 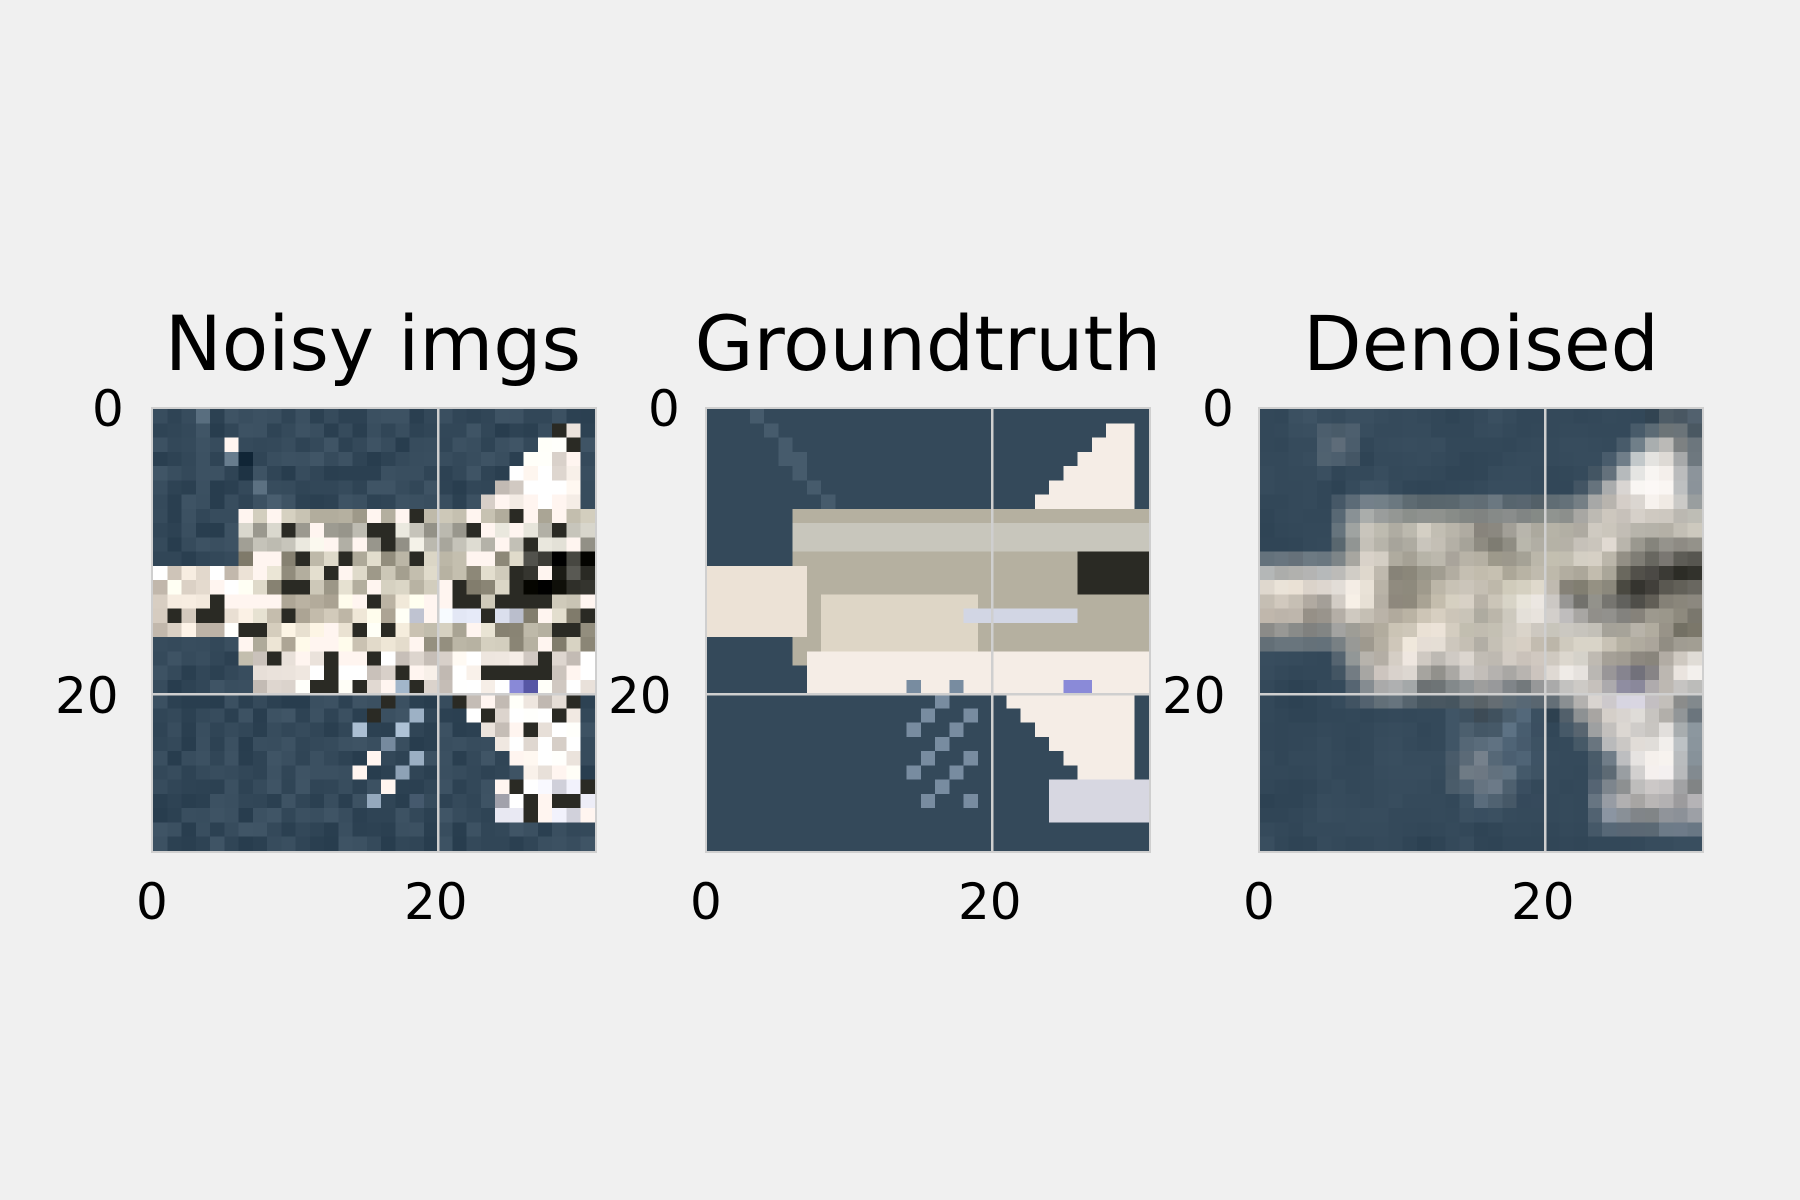 I want to click on y-tick-20-denoised: 20, so click(x=1194, y=696).